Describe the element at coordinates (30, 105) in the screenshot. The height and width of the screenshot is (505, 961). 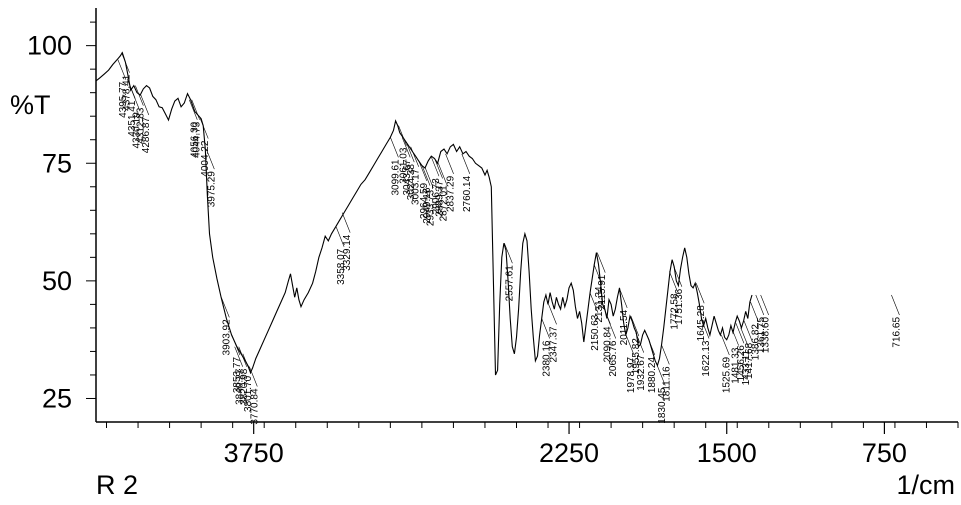
I see `y-axis-label: %T` at that location.